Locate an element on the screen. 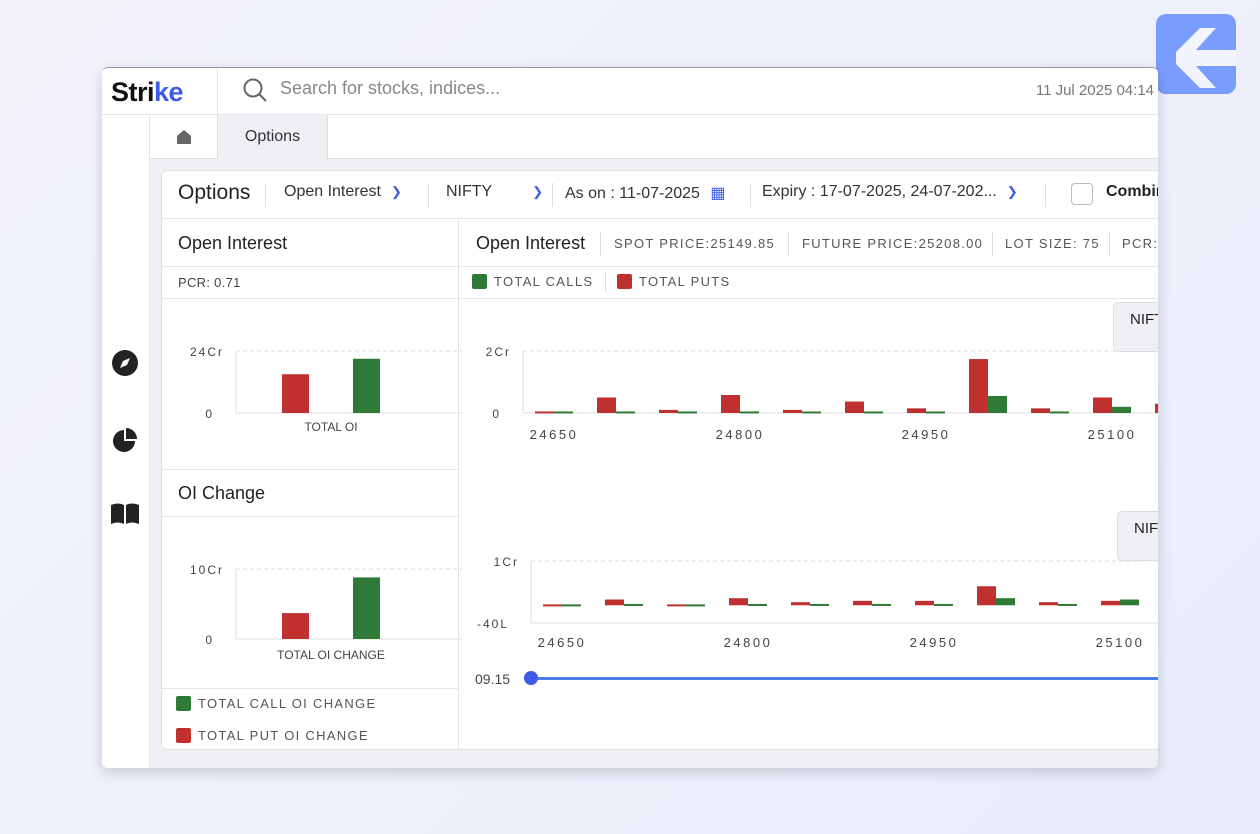  tab-options: Options is located at coordinates (273, 137).